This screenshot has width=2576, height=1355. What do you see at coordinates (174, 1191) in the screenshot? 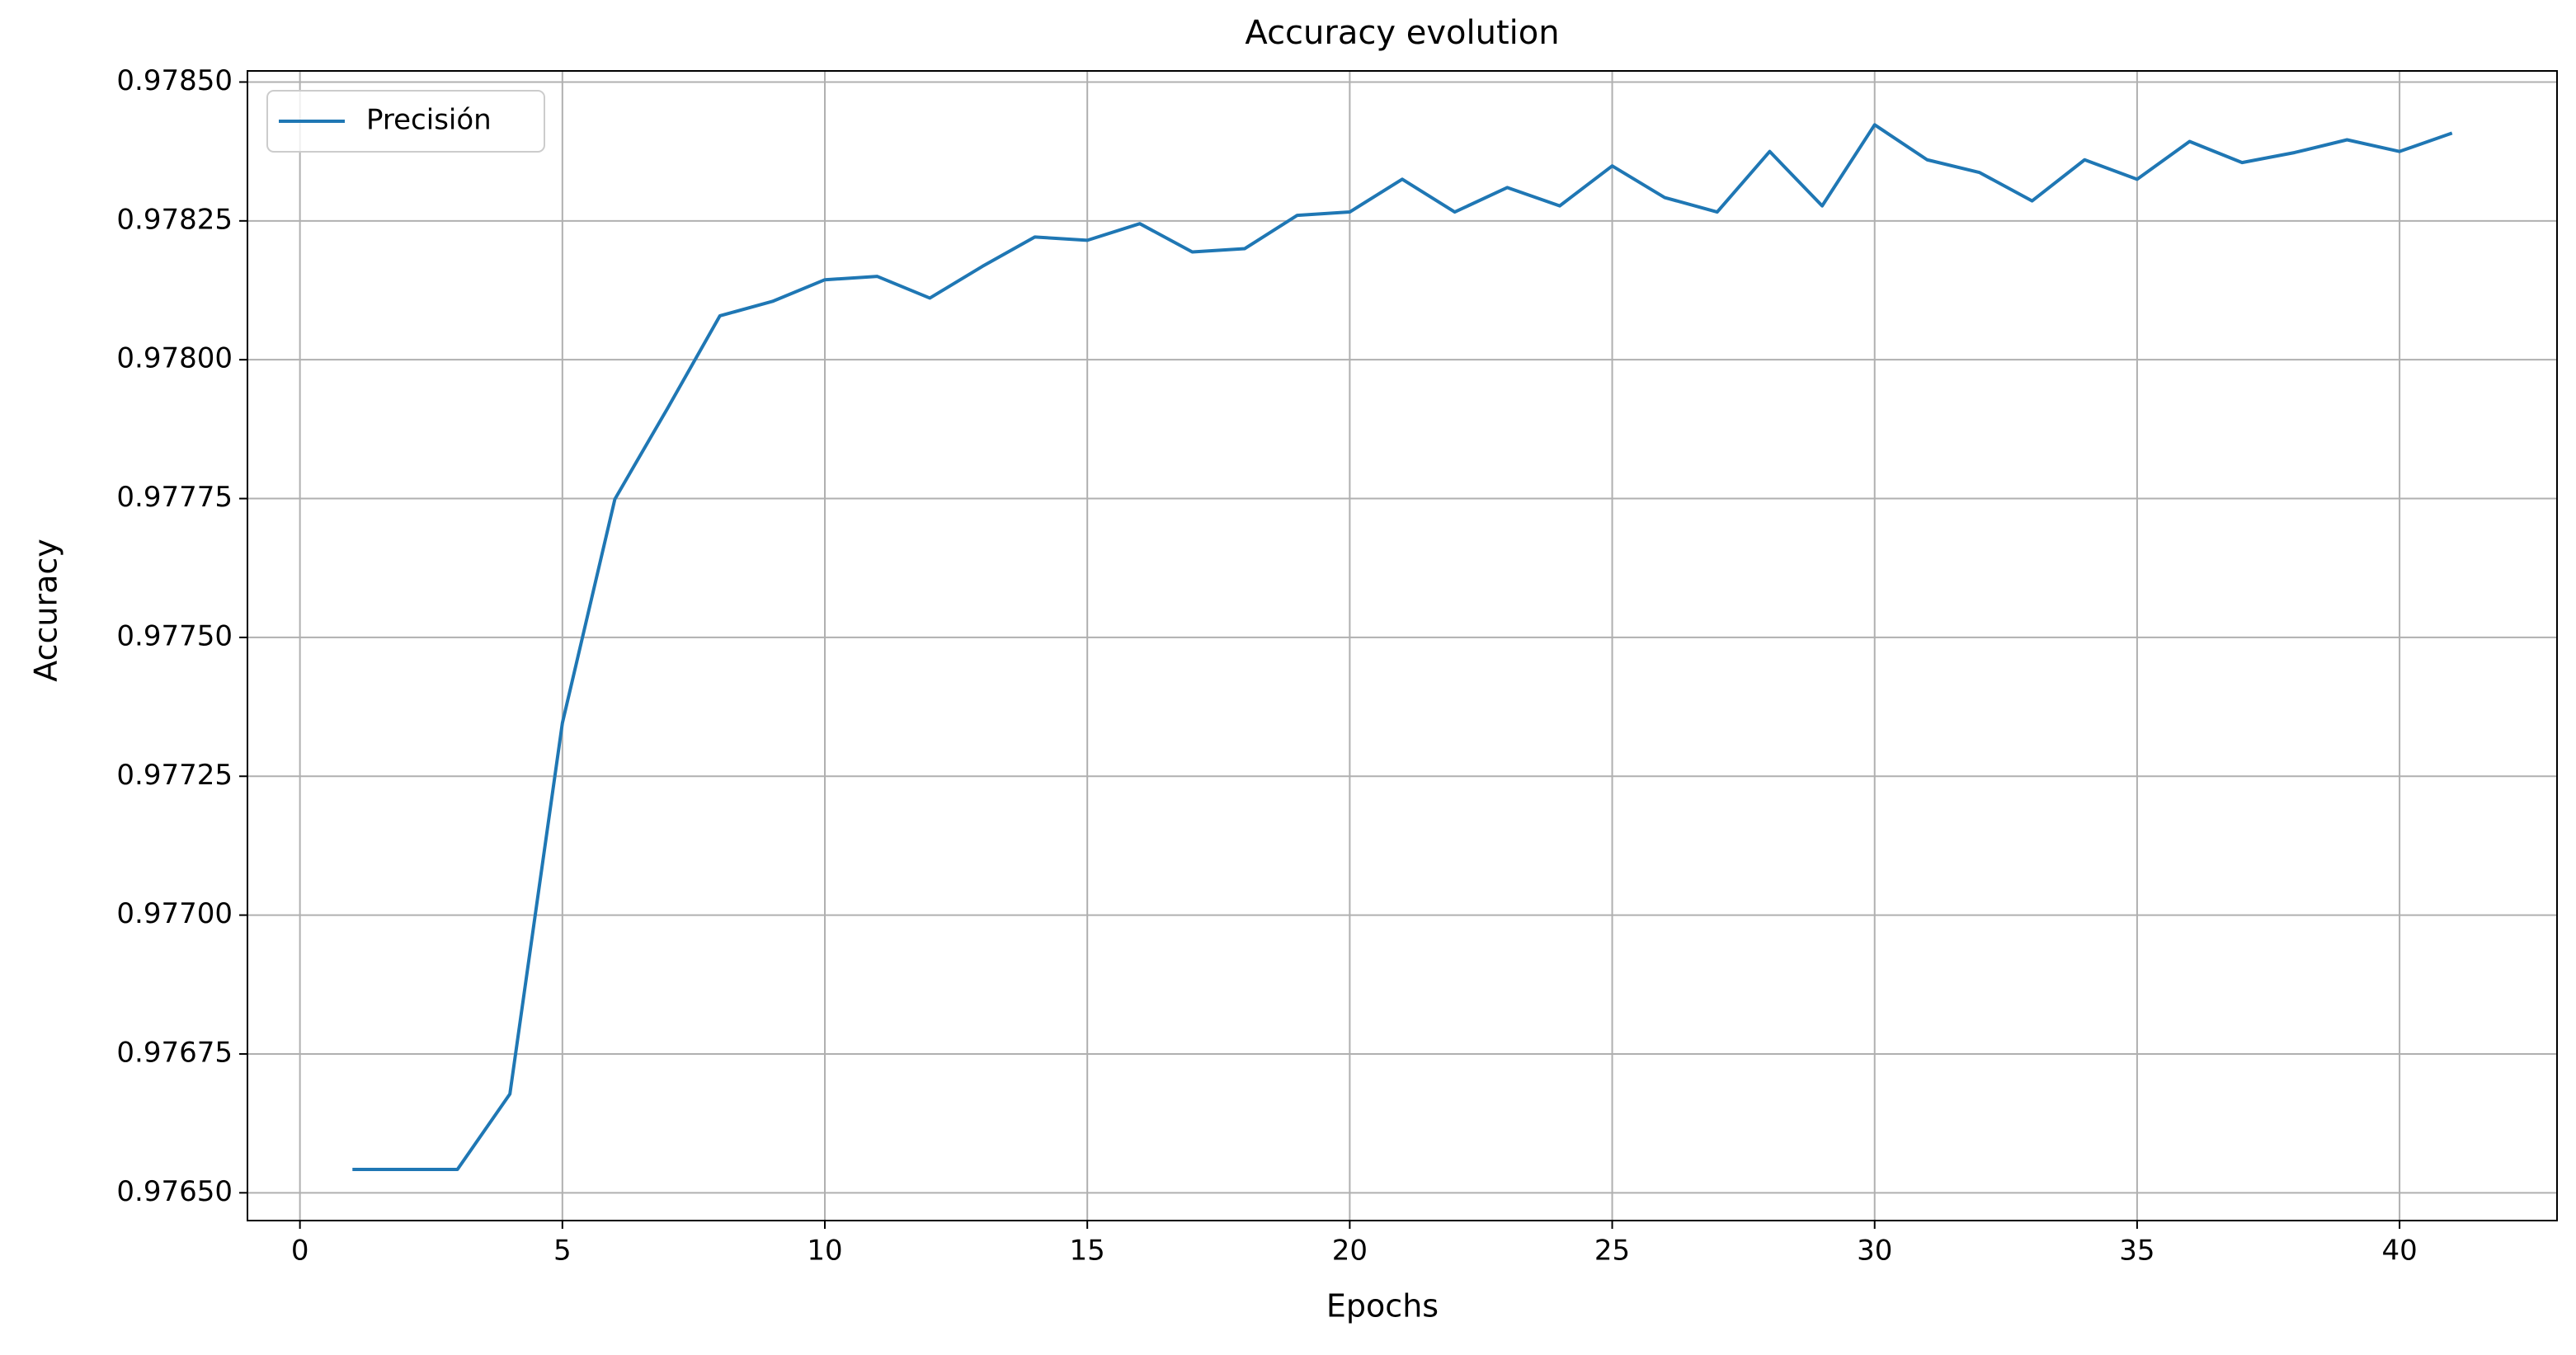
I see `y-tick-label: 0.97650` at bounding box center [174, 1191].